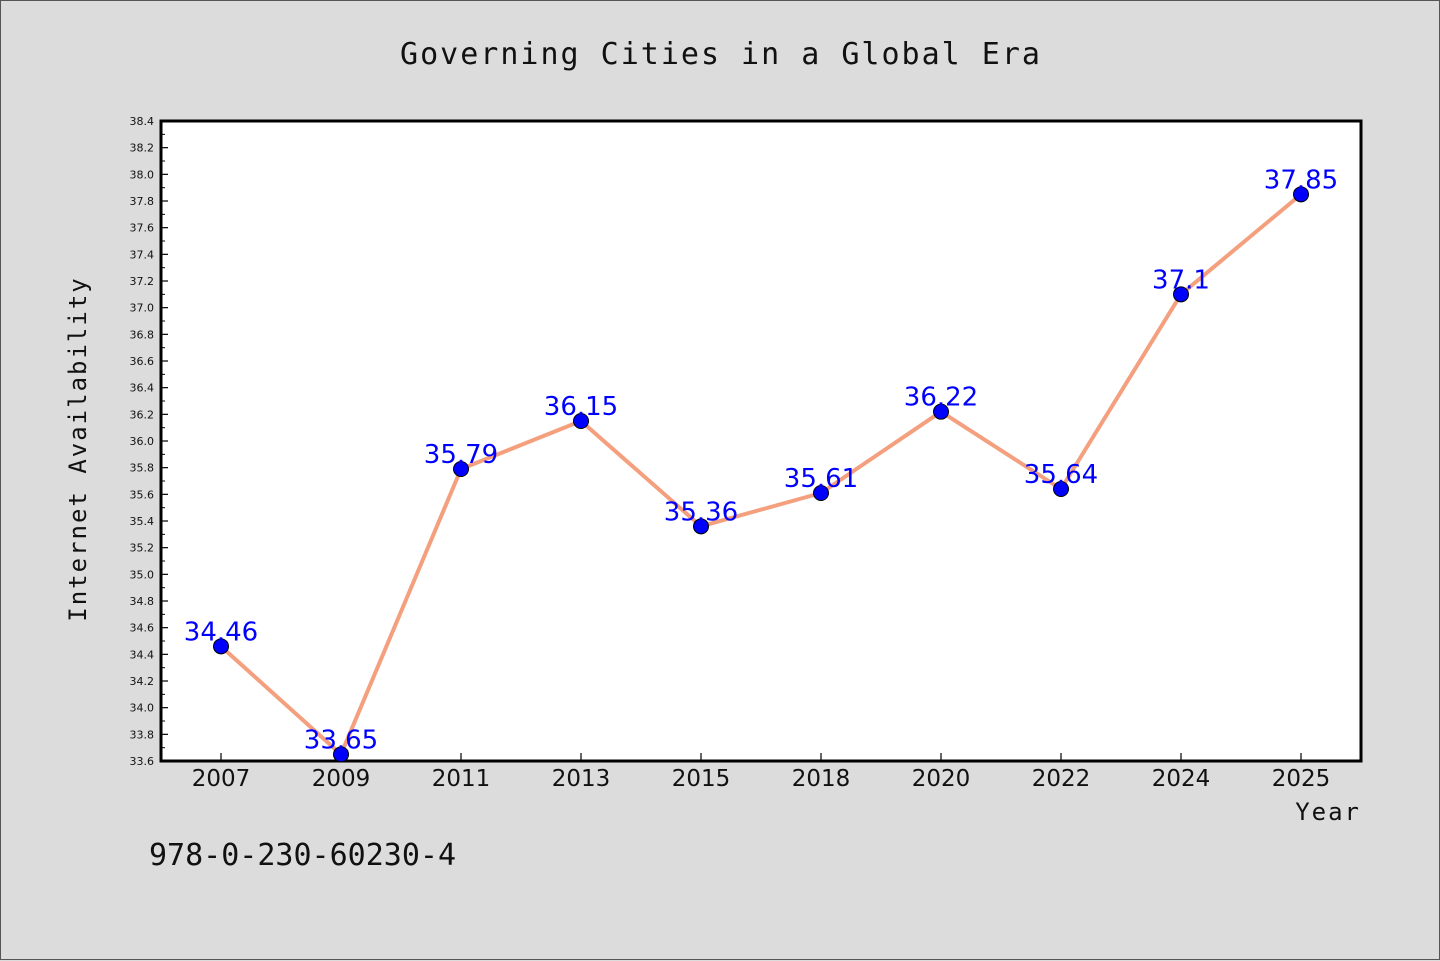 This screenshot has width=1440, height=961. Describe the element at coordinates (941, 779) in the screenshot. I see `x-tick-label: 2020` at that location.